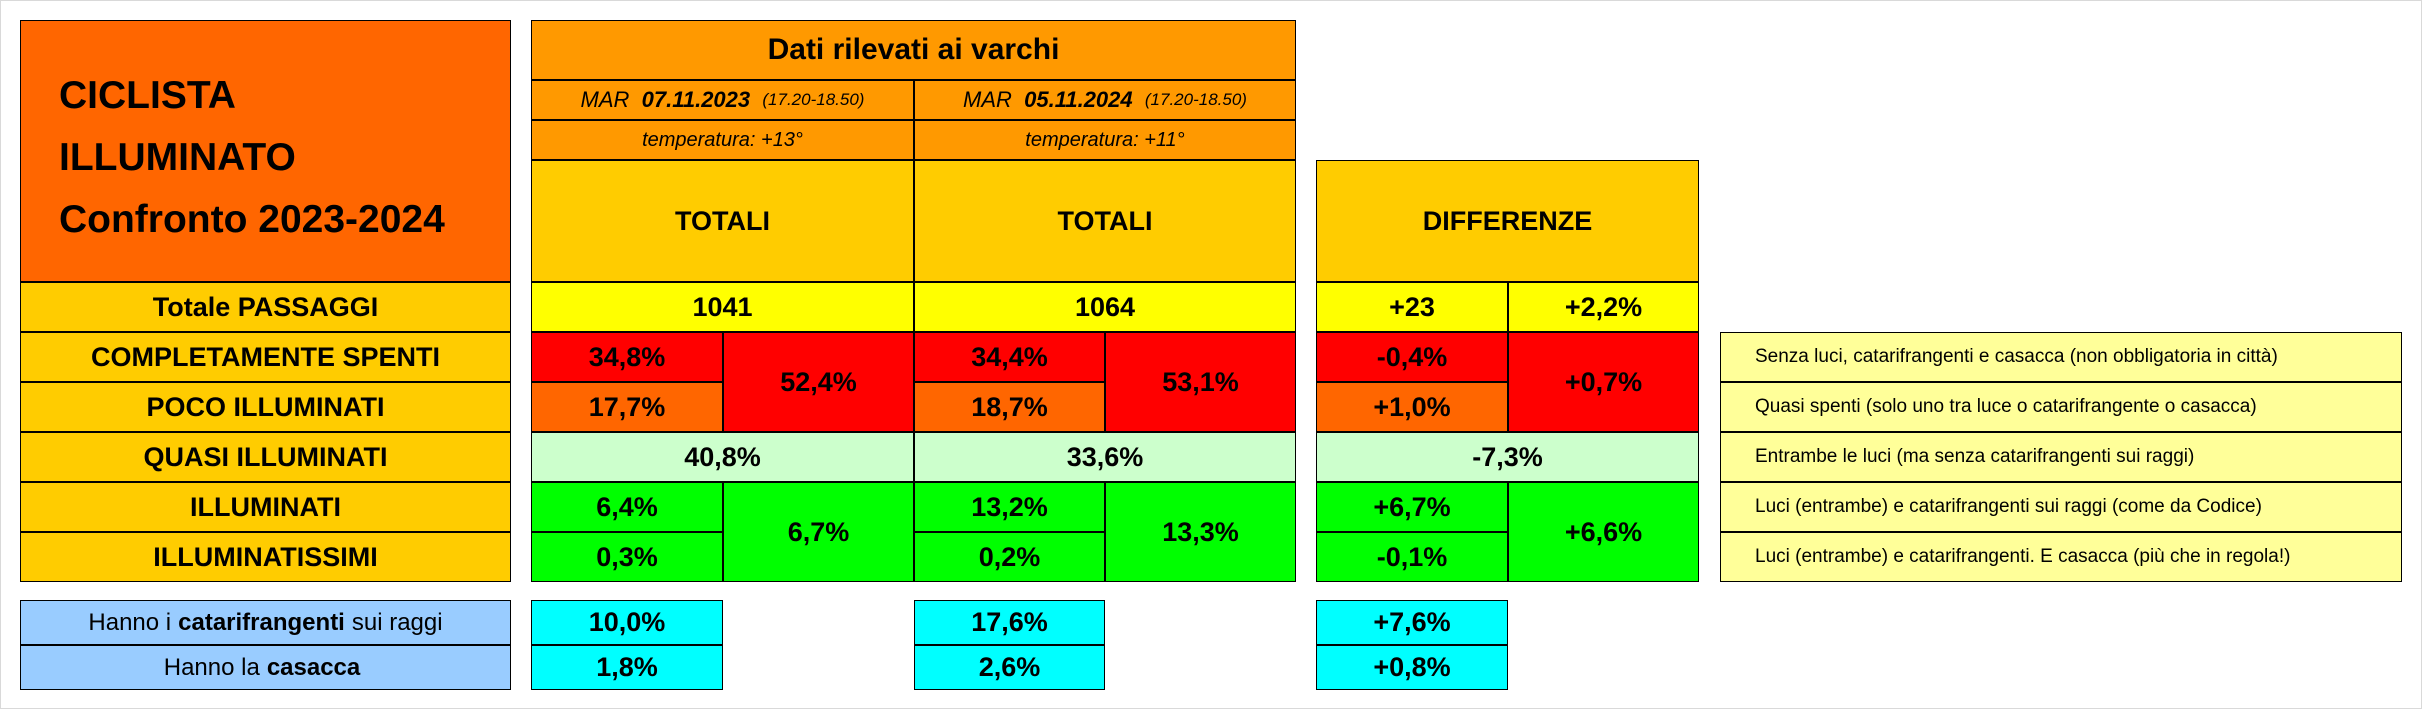 This screenshot has height=709, width=2422. I want to click on bad-group-2023: 52,4%, so click(818, 382).